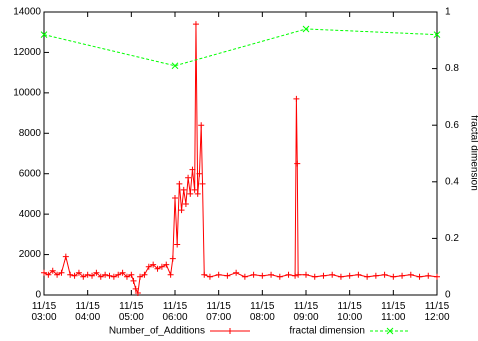  Describe the element at coordinates (30, 133) in the screenshot. I see `y-tick-label: 8000` at that location.